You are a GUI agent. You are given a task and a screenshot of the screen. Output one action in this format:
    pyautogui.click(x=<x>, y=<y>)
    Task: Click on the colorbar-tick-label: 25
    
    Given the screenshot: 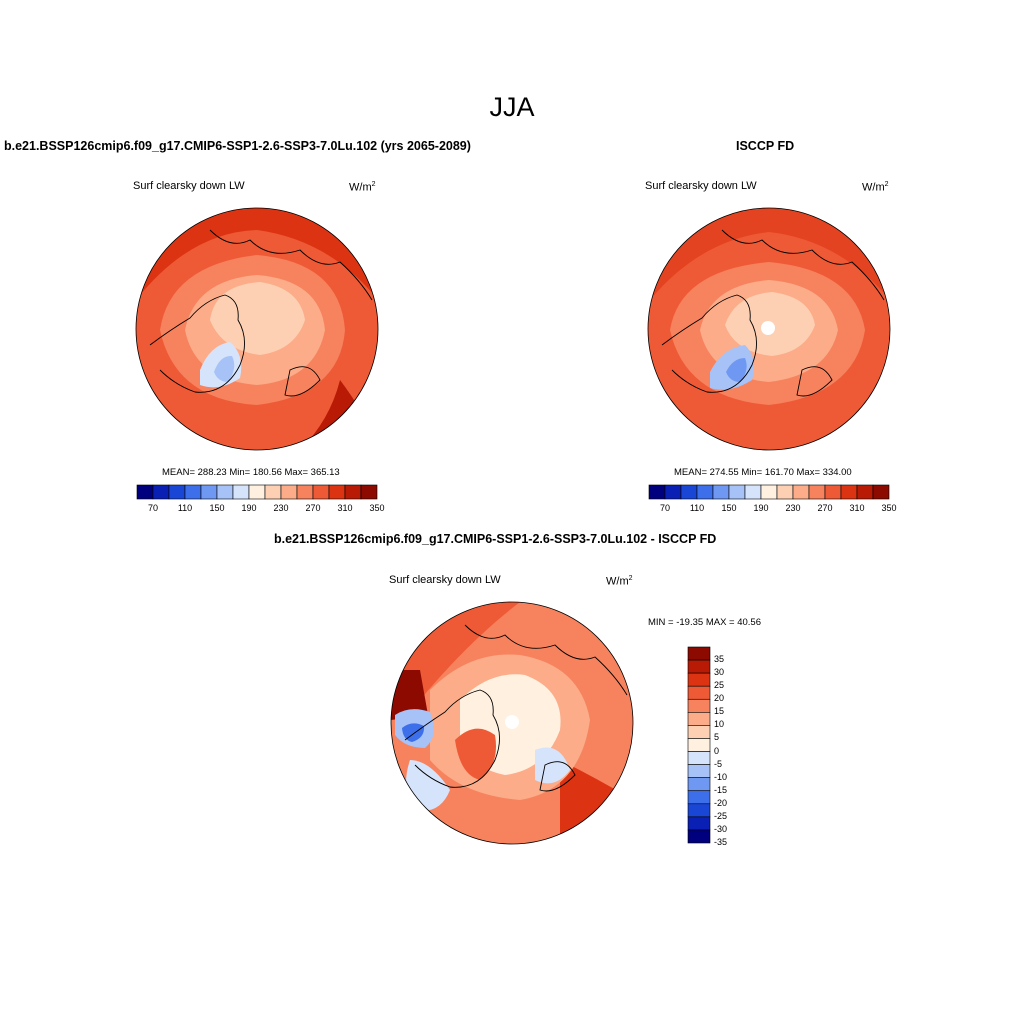 What is the action you would take?
    pyautogui.click(x=719, y=685)
    